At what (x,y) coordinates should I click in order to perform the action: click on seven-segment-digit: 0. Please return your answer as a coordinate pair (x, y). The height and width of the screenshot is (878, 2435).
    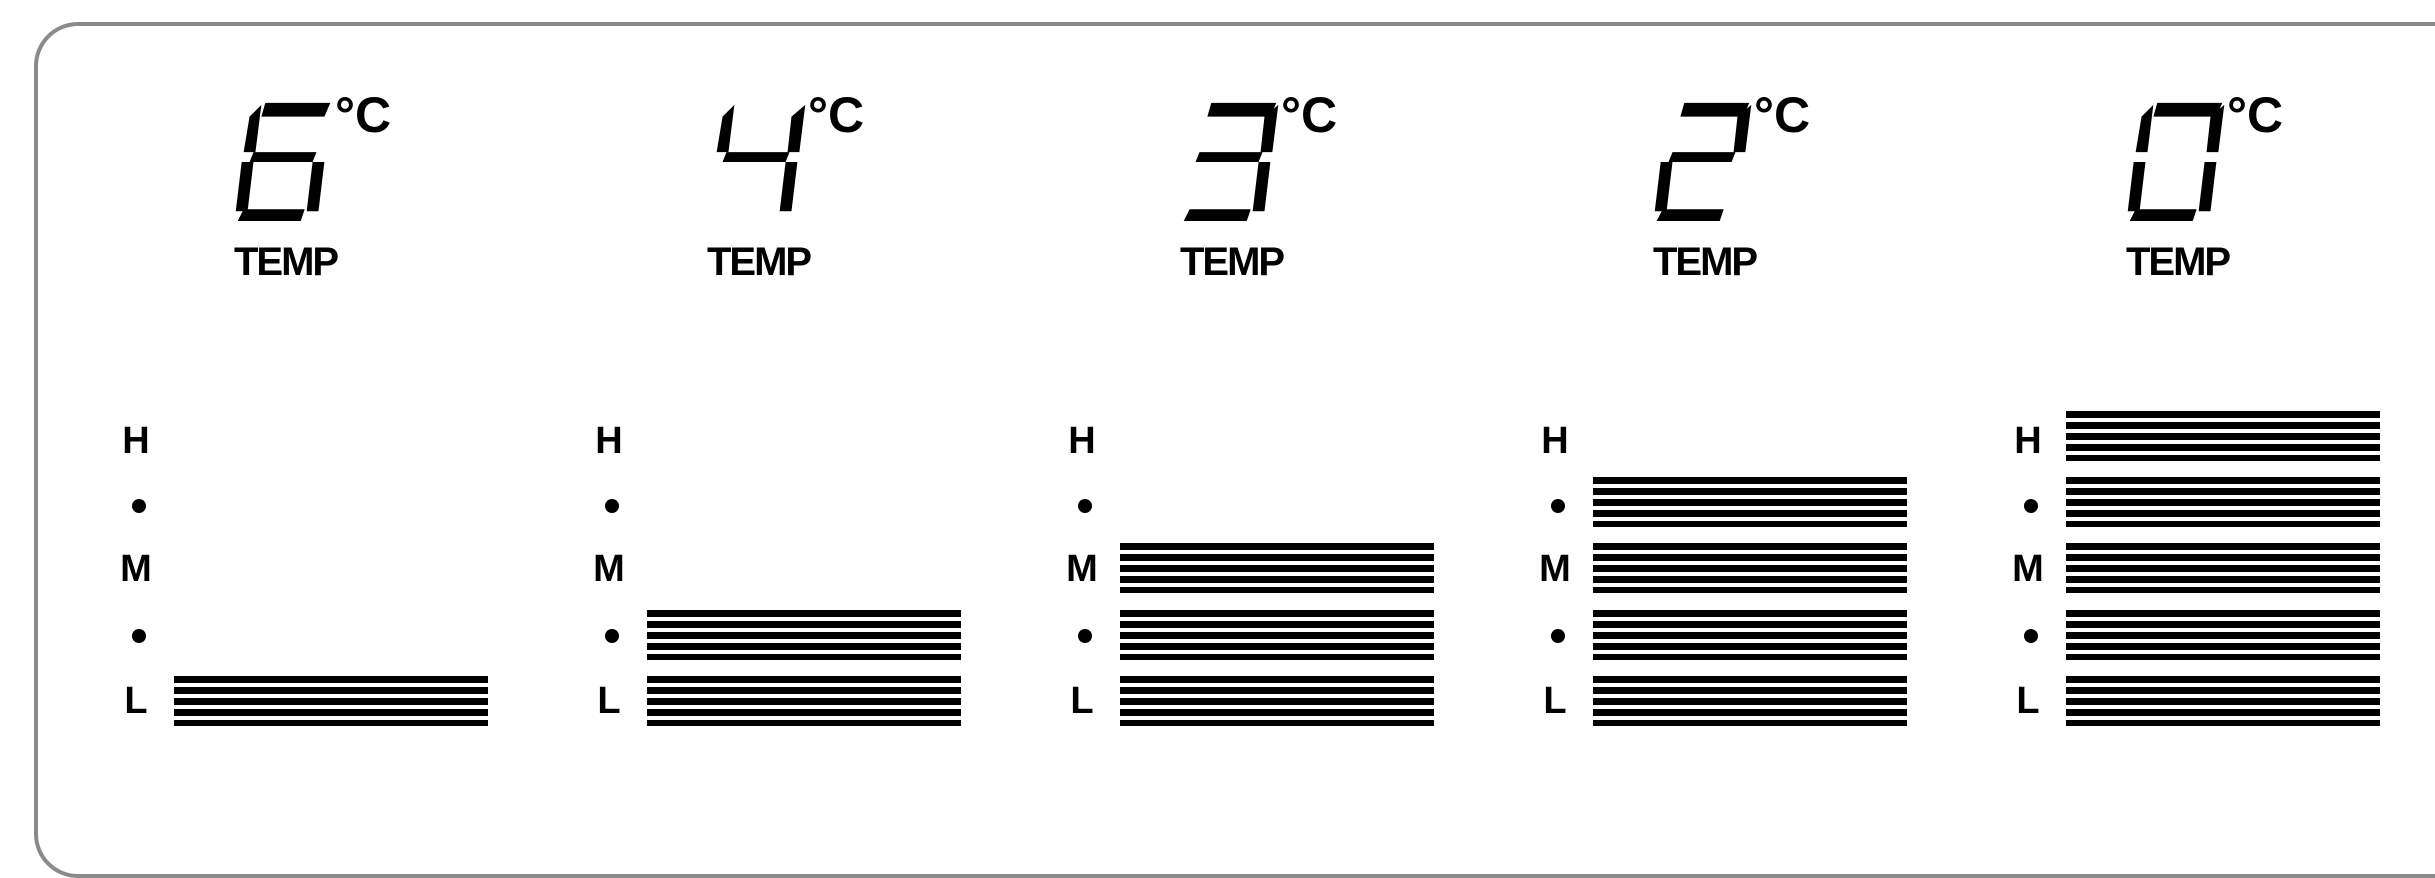
    Looking at the image, I should click on (2175, 158).